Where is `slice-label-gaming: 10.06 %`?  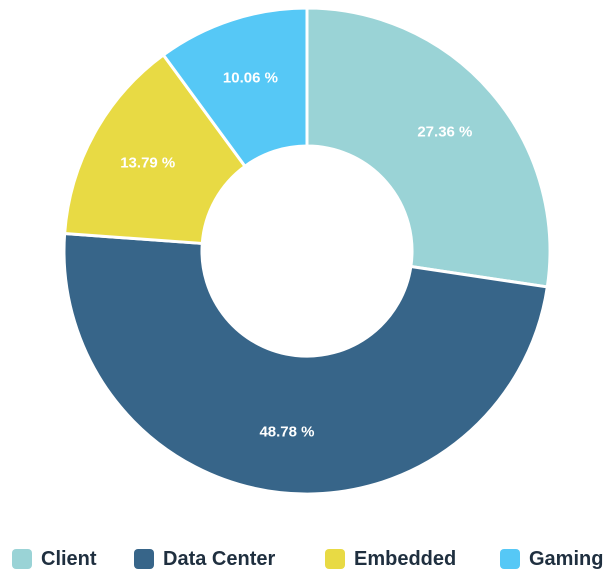 slice-label-gaming: 10.06 % is located at coordinates (250, 78).